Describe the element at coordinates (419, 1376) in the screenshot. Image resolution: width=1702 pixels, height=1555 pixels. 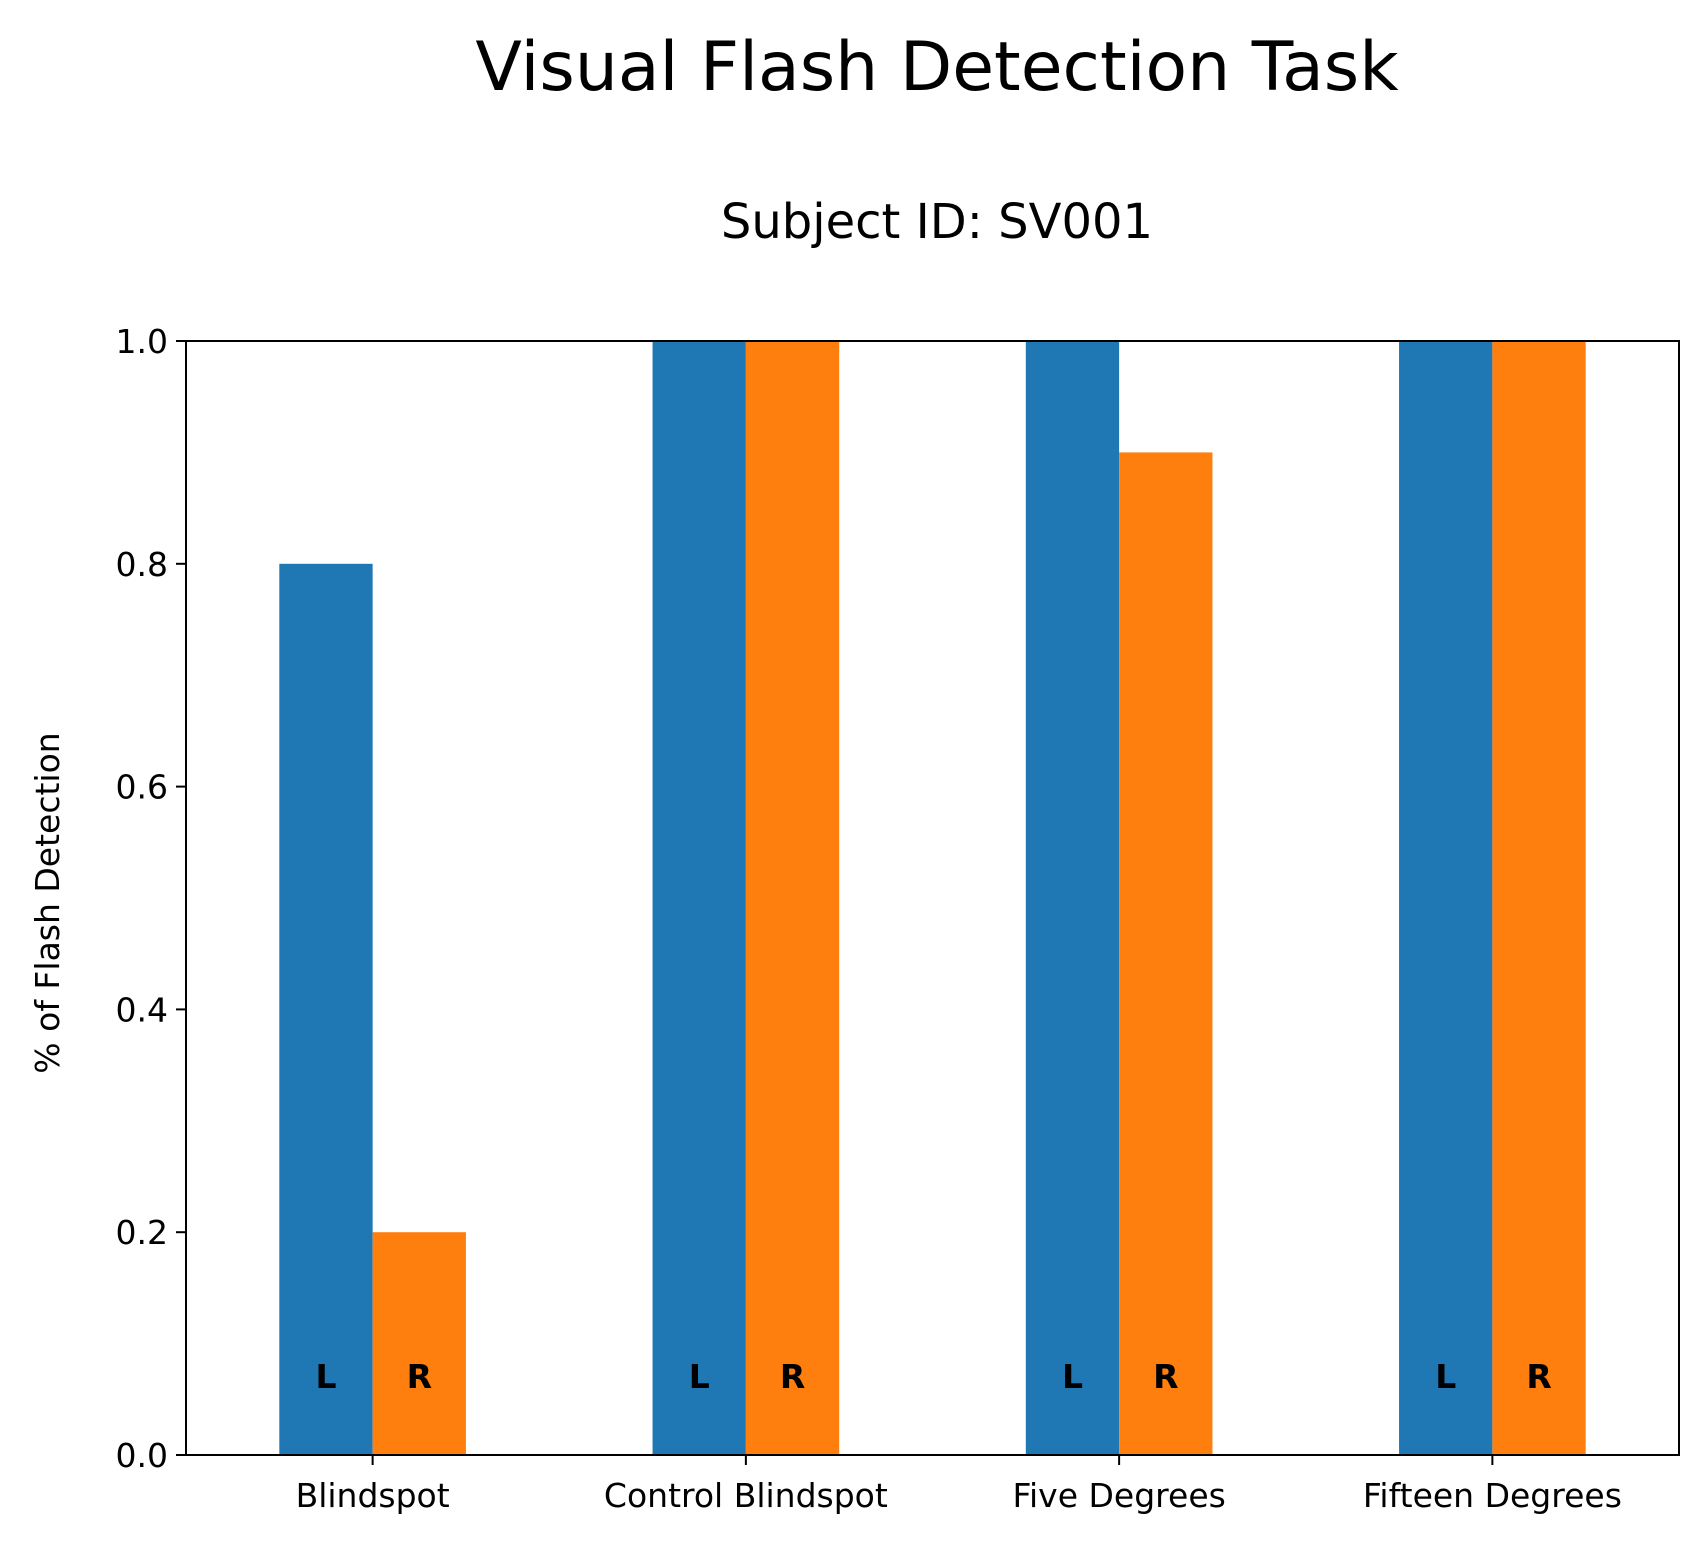
I see `bar-tag-r-1: R` at that location.